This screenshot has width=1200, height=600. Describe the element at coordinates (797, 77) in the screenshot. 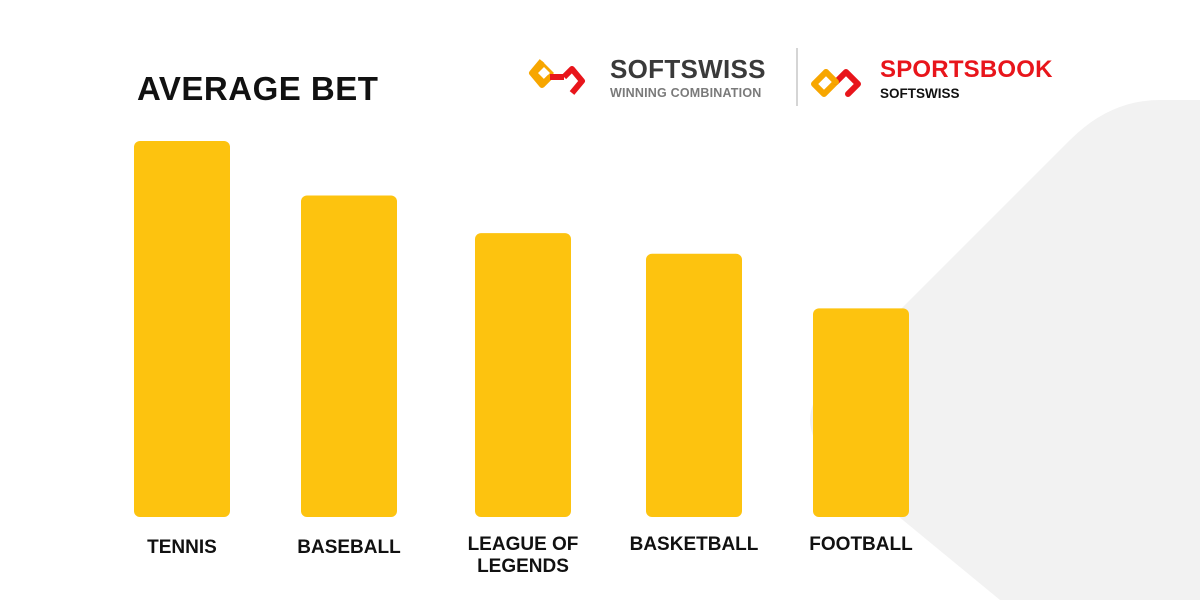

I see `logo-divider` at that location.